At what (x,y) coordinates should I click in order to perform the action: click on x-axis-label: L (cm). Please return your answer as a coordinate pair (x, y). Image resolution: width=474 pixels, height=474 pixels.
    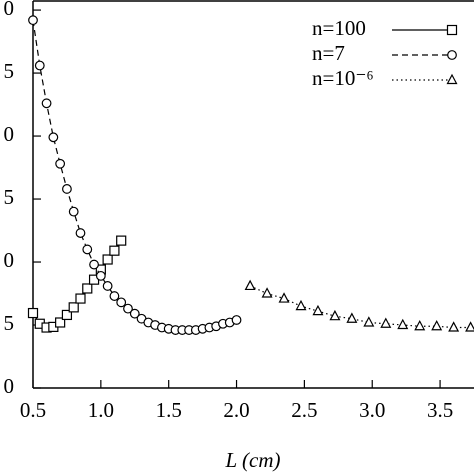
    Looking at the image, I should click on (252, 460).